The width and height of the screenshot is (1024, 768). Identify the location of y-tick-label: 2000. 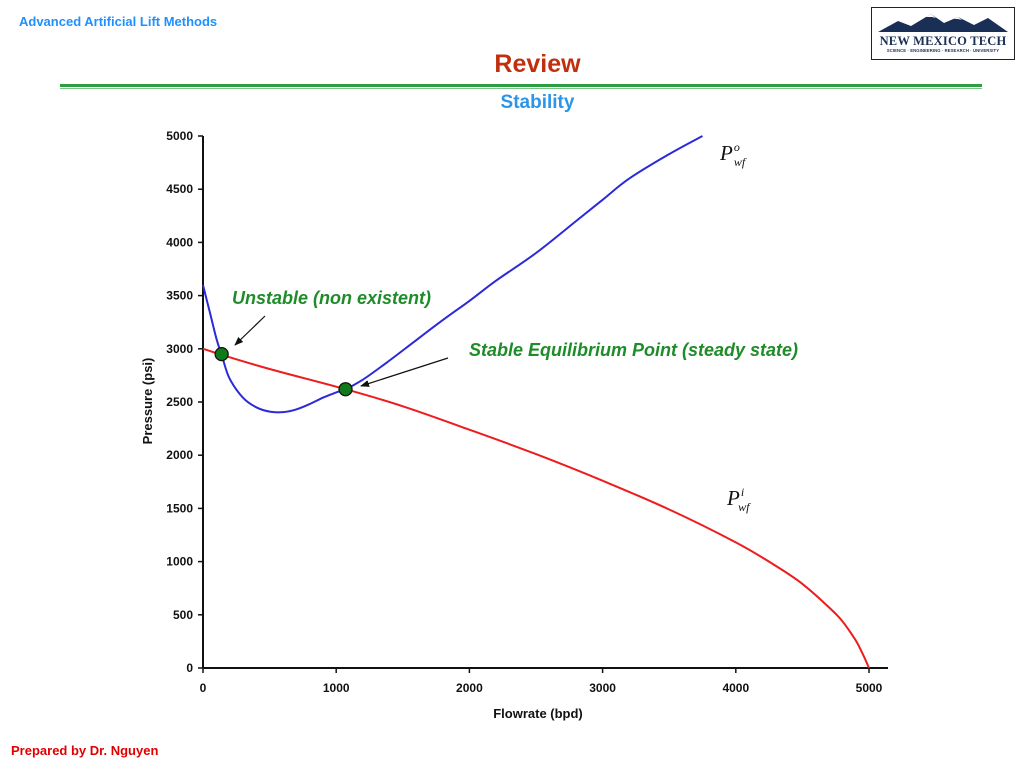
(179, 455).